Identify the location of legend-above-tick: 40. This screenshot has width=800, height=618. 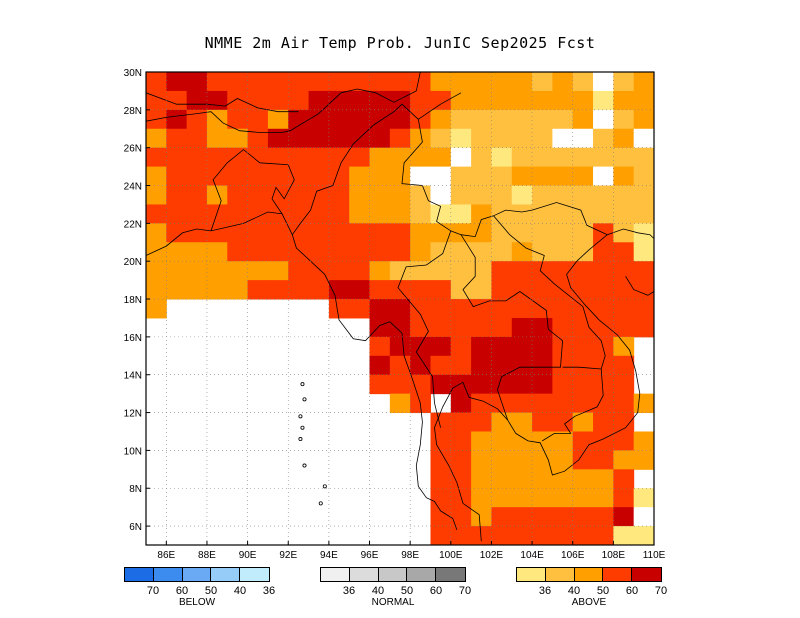
(574, 591).